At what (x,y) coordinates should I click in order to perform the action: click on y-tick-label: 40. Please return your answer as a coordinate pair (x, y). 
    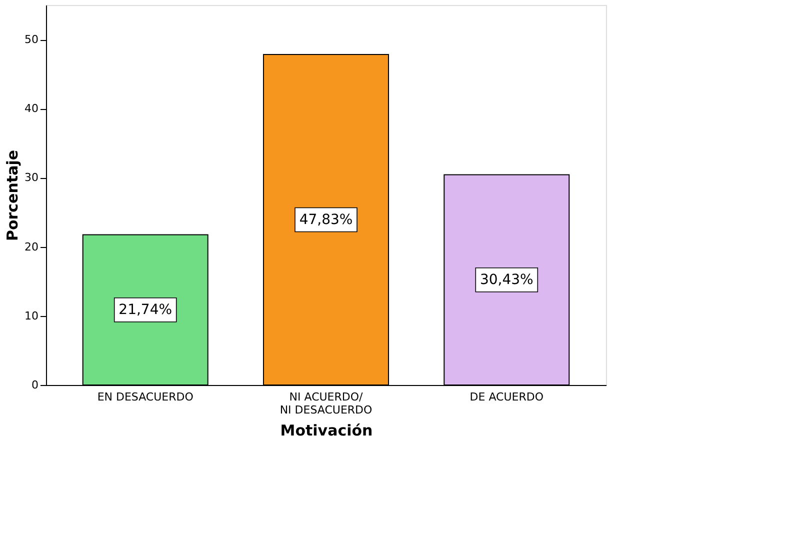
    Looking at the image, I should click on (31, 109).